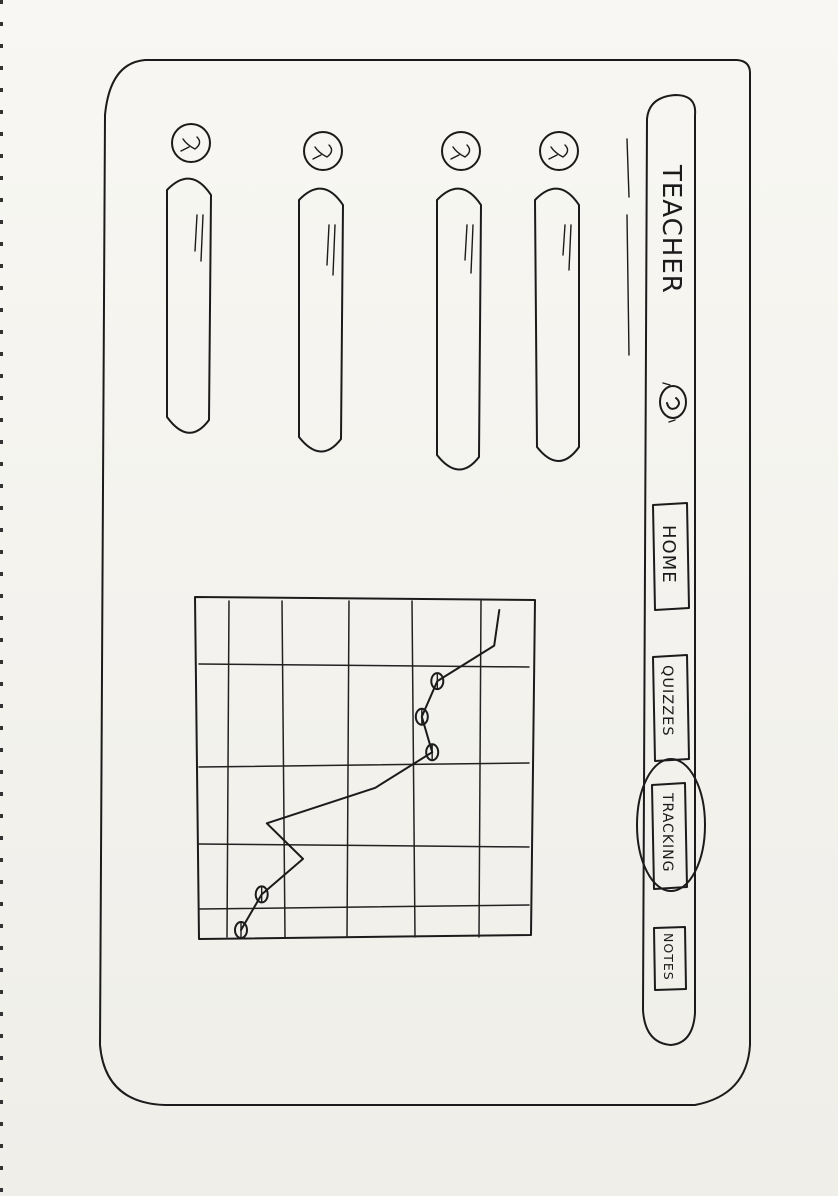 This screenshot has width=838, height=1196. I want to click on app-title: TEACHER, so click(671, 229).